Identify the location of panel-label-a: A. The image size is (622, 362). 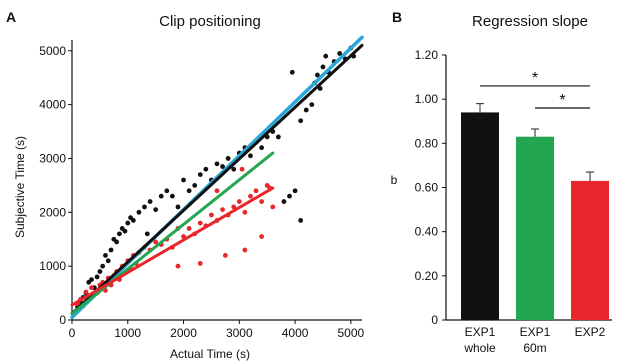
(11, 17).